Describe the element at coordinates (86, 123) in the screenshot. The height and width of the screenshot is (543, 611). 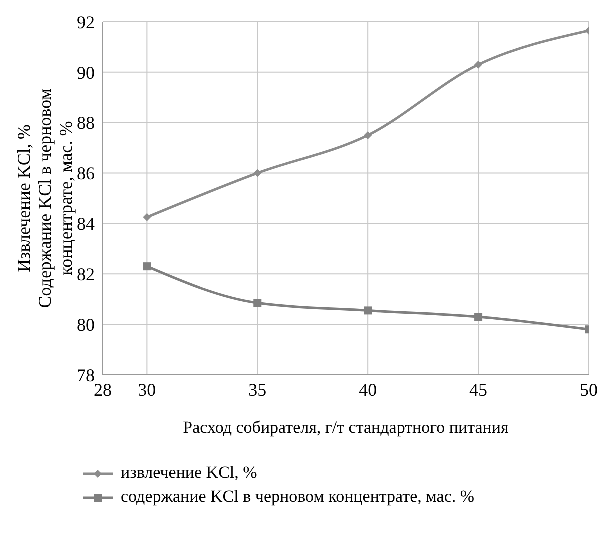
I see `y-tick-label: 88` at that location.